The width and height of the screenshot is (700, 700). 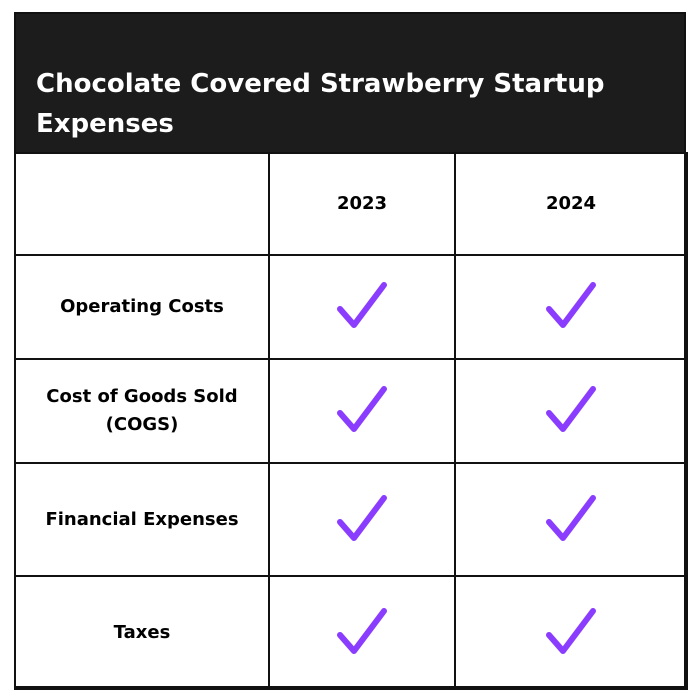 What do you see at coordinates (142, 307) in the screenshot?
I see `row-label: Operating Costs` at bounding box center [142, 307].